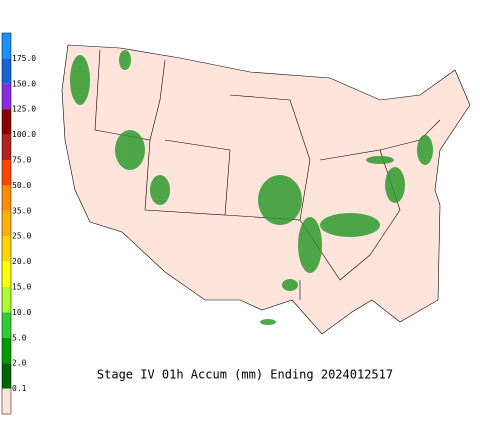  What do you see at coordinates (24, 109) in the screenshot?
I see `legend-label: 125.0` at bounding box center [24, 109].